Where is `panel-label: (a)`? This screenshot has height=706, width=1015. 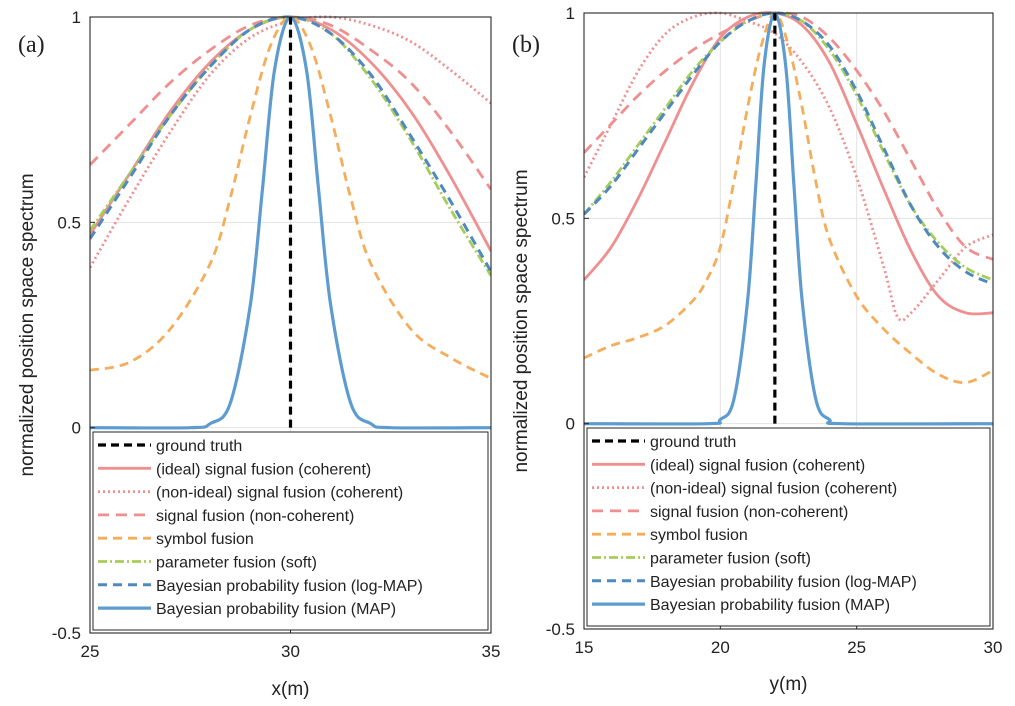 panel-label: (a) is located at coordinates (31, 45).